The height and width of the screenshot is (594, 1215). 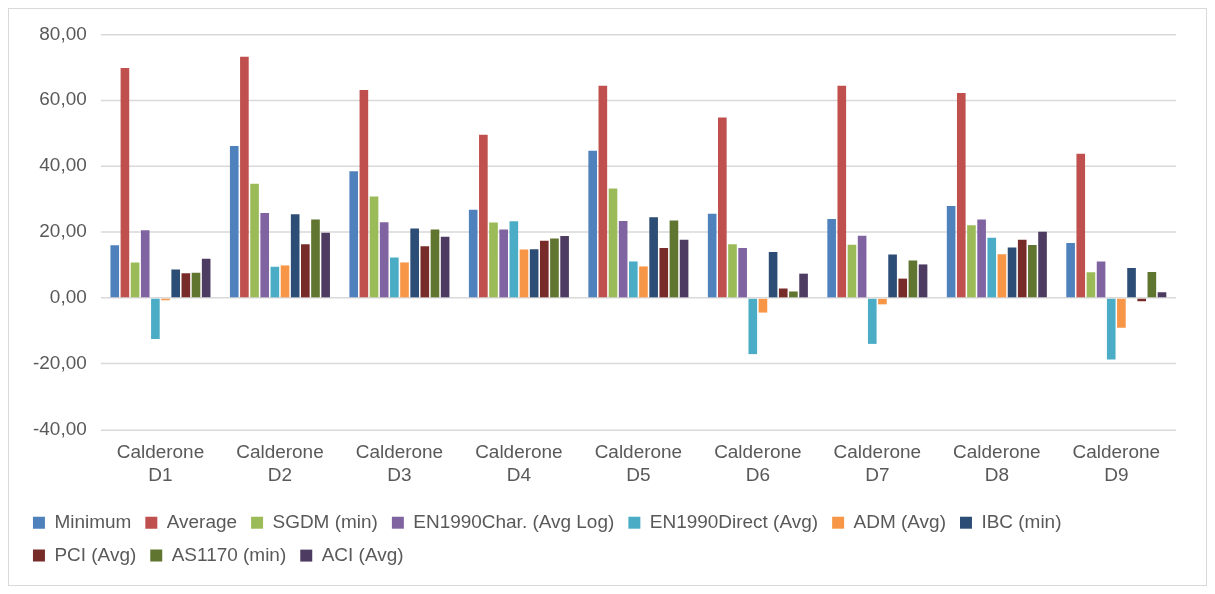 I want to click on x-tick-label: Calderone D4, so click(x=519, y=463).